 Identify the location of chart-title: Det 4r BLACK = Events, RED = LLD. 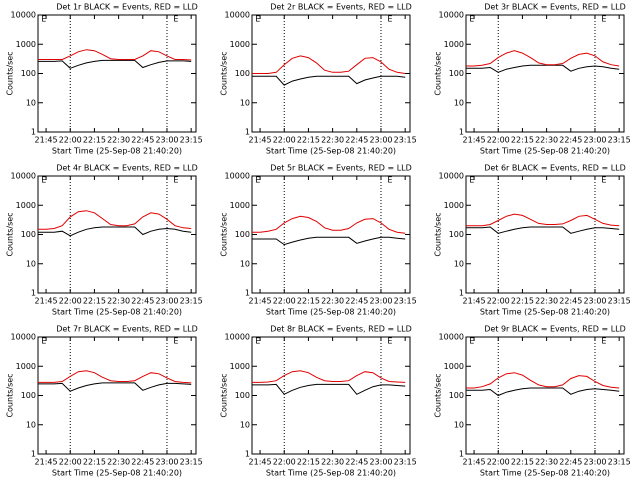
(127, 168).